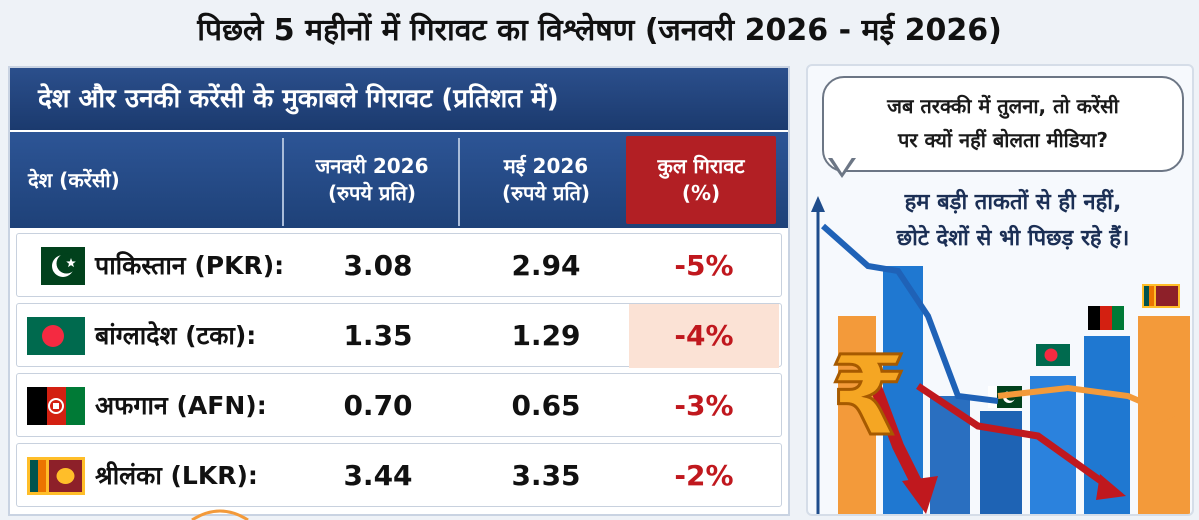 This screenshot has height=520, width=1199. What do you see at coordinates (378, 265) in the screenshot?
I see `january-rate: 3.08` at bounding box center [378, 265].